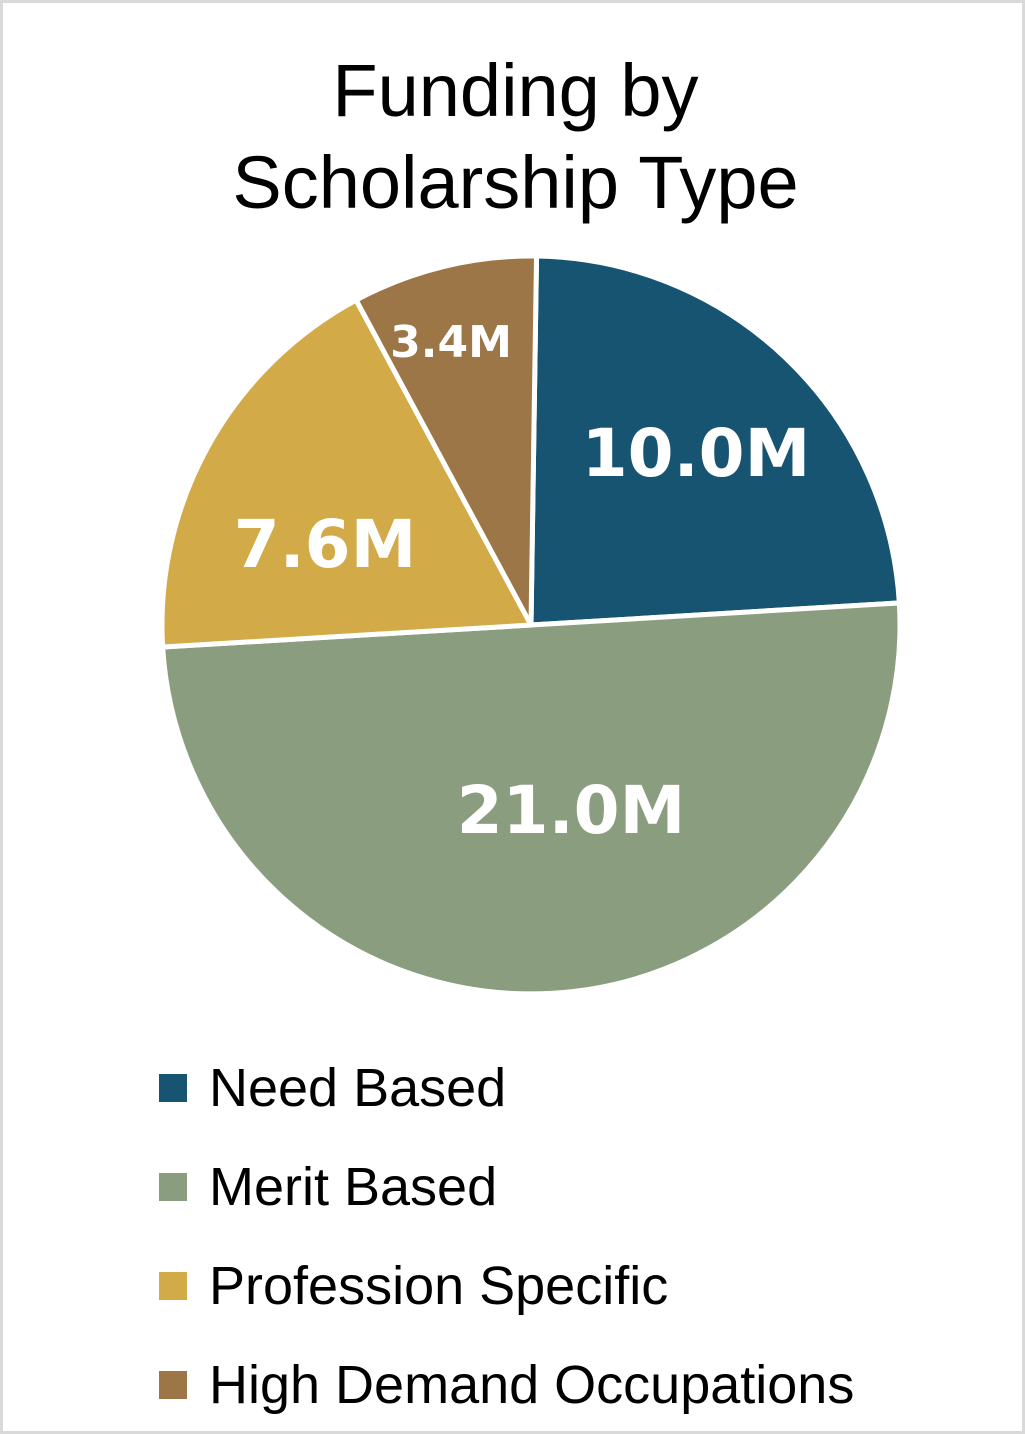 This screenshot has height=1434, width=1025. Describe the element at coordinates (696, 453) in the screenshot. I see `slice-label-need-based: 10.0M` at that location.